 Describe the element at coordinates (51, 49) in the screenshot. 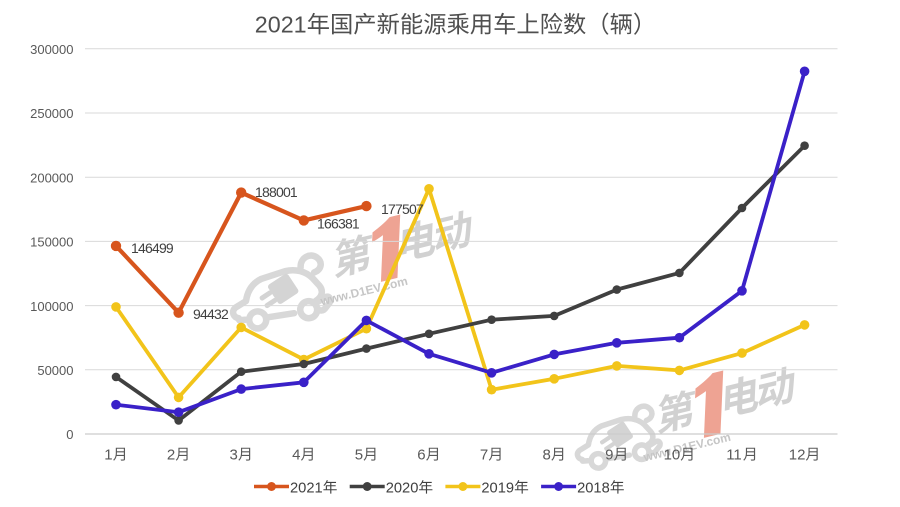

I see `svg-text: 300000` at that location.